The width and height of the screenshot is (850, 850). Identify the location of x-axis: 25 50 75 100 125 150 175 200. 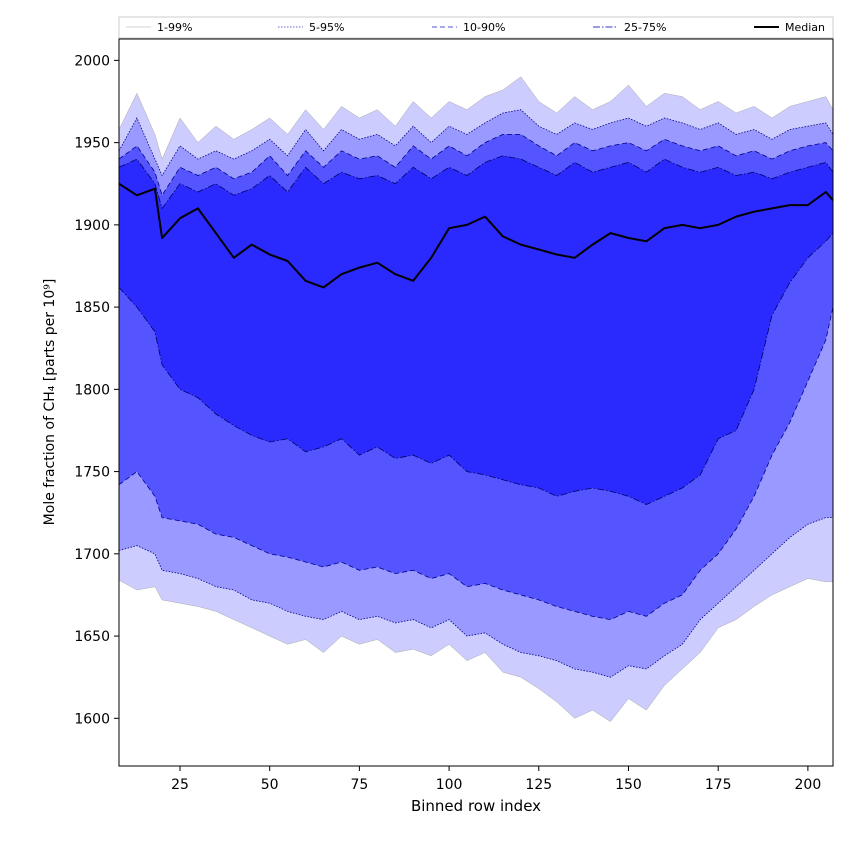
(496, 779).